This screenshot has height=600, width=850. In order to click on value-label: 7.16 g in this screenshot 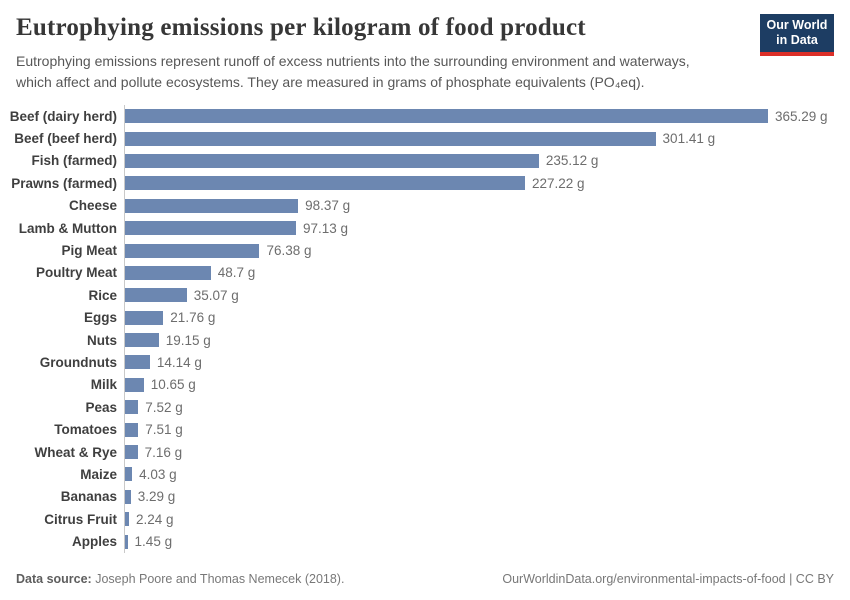, I will do `click(163, 452)`.